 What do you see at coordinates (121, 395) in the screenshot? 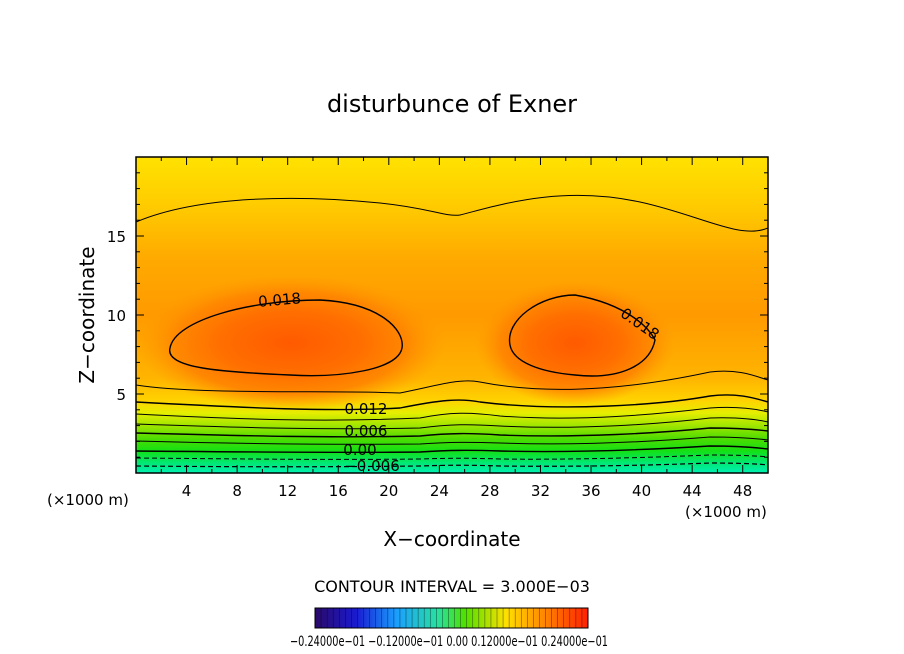
I see `y-tick-label: 5` at bounding box center [121, 395].